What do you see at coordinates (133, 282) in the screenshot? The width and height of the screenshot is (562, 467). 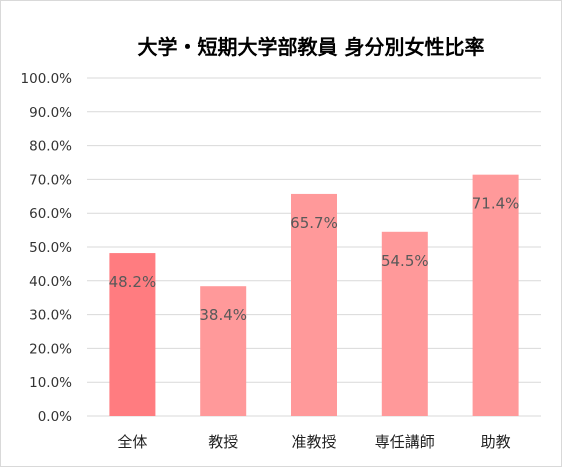 I see `data-label: 48.2%` at bounding box center [133, 282].